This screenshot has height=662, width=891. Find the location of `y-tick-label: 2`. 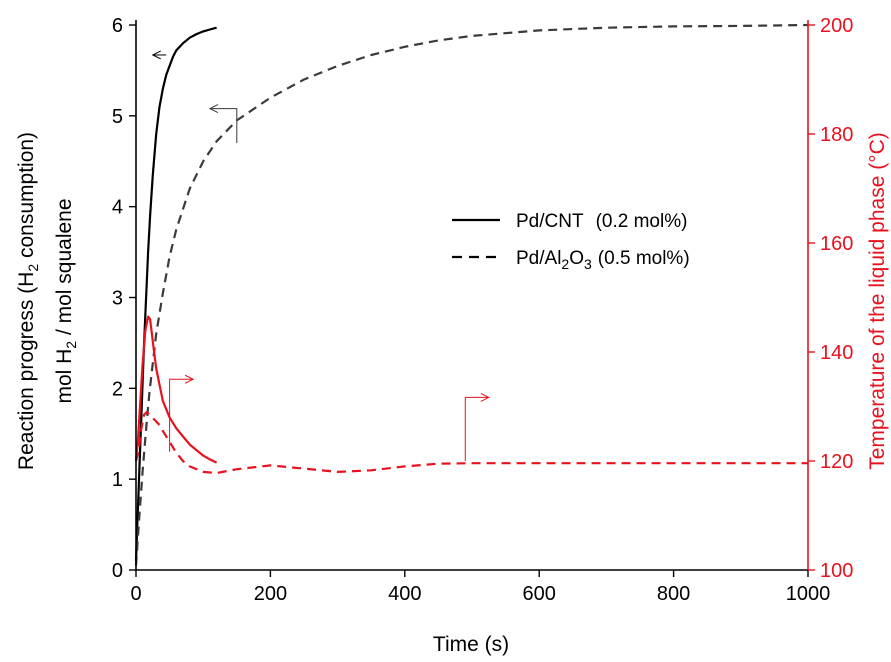

y-tick-label: 2 is located at coordinates (117, 389).